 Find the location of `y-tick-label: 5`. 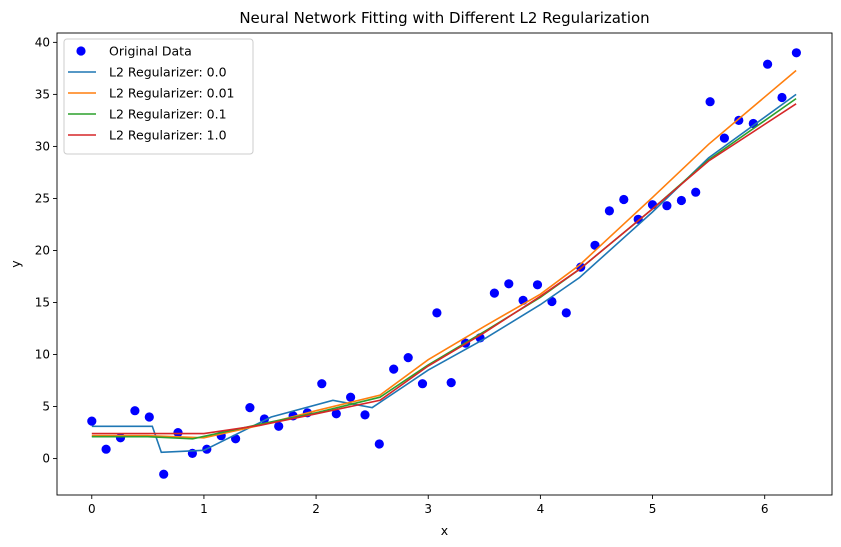

y-tick-label: 5 is located at coordinates (46, 407).